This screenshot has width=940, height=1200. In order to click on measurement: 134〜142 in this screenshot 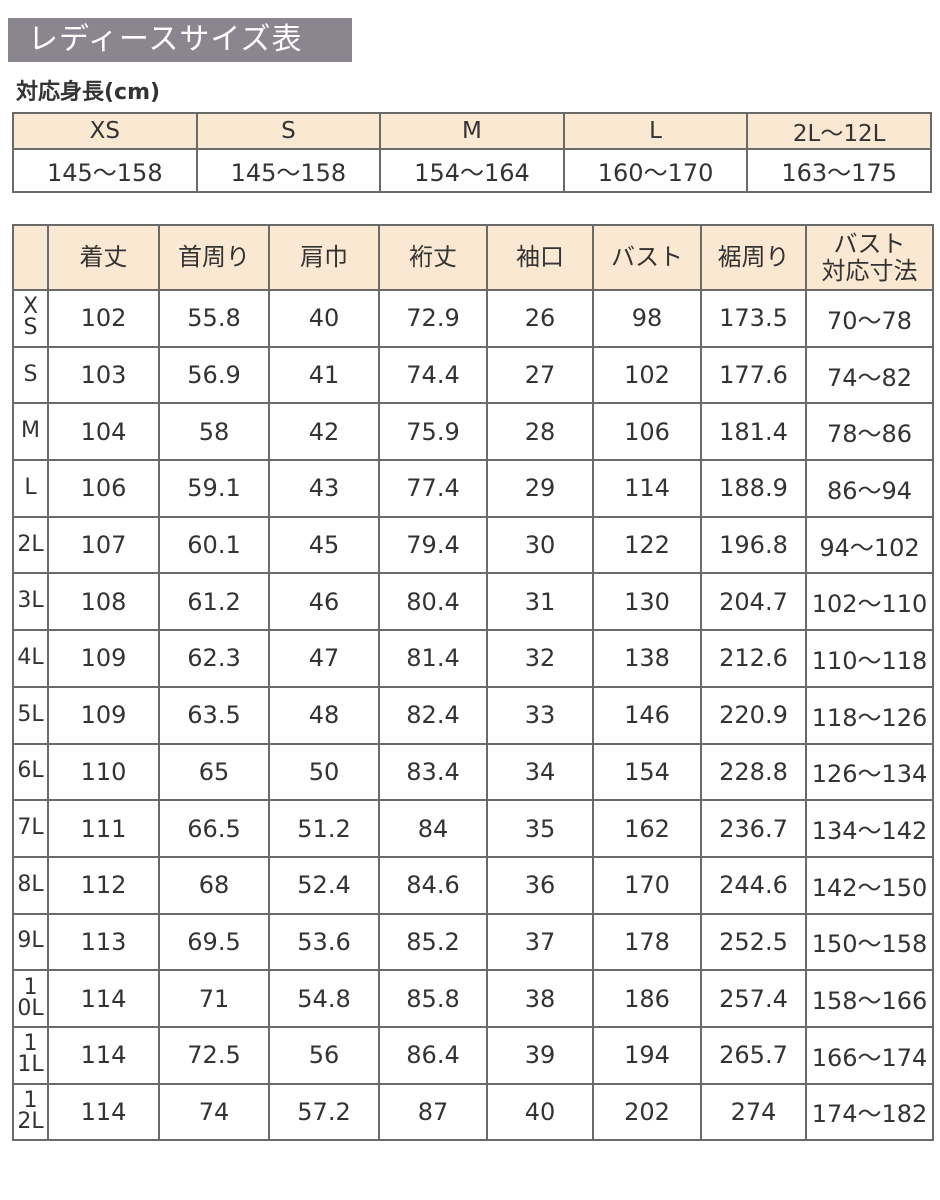, I will do `click(869, 828)`.